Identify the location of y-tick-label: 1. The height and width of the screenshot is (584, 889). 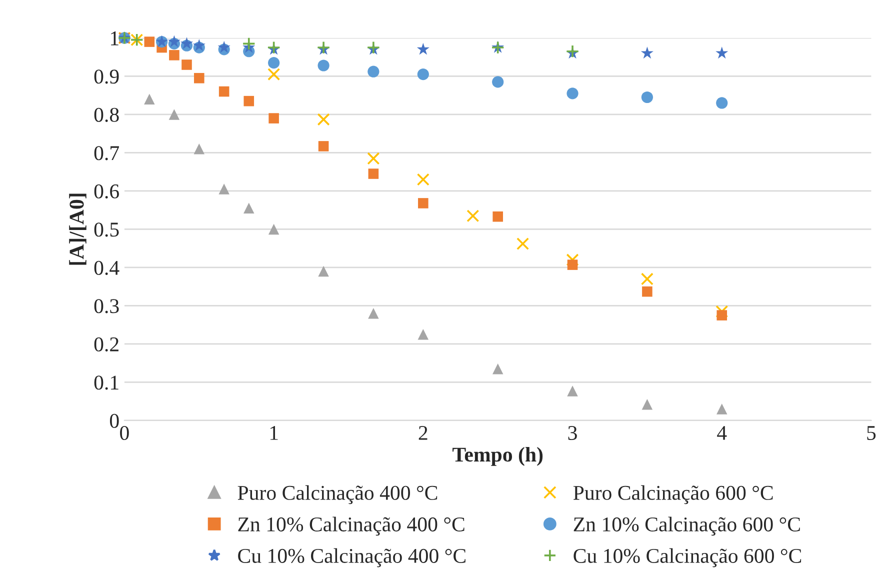
(114, 38).